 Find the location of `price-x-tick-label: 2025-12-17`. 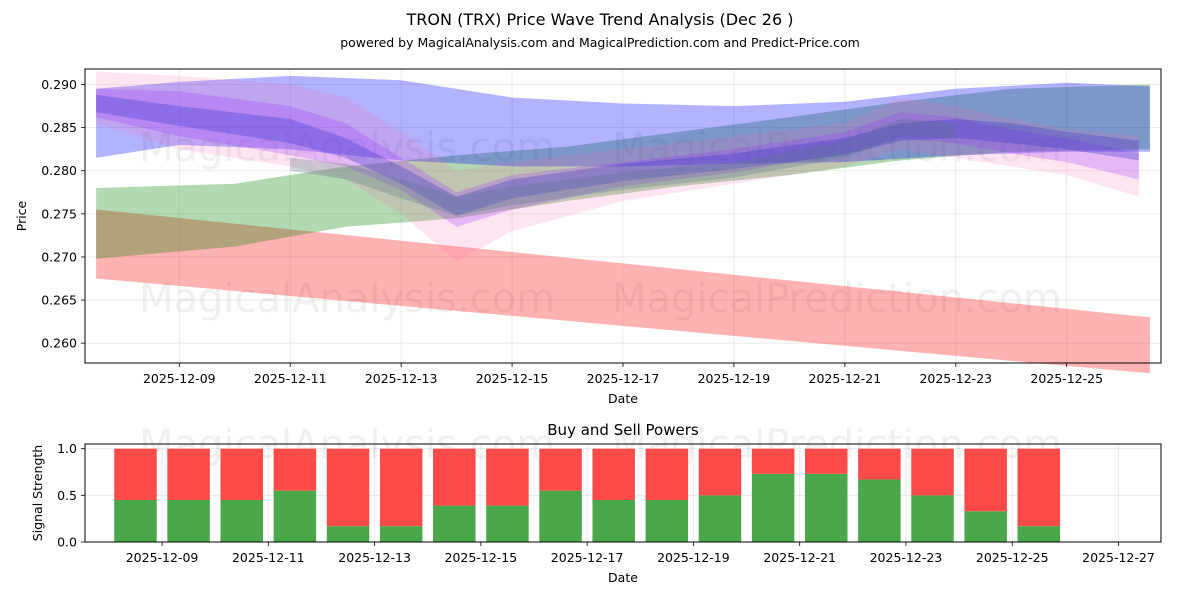

price-x-tick-label: 2025-12-17 is located at coordinates (623, 378).